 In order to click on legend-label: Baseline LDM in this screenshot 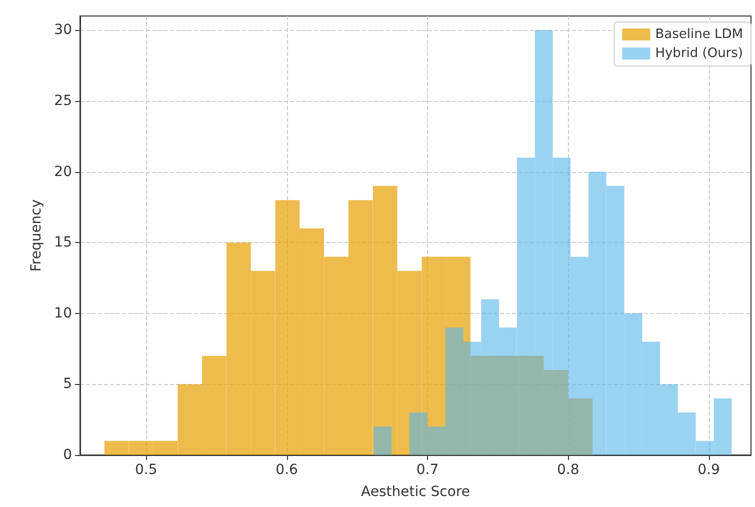, I will do `click(699, 34)`.